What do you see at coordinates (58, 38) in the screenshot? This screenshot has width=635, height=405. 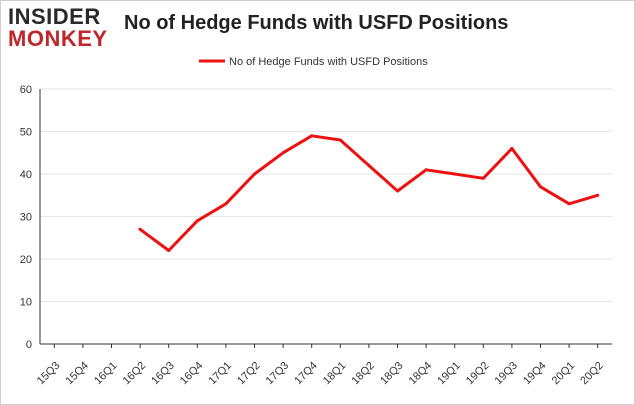 I see `logo-line-2: MONKEY` at bounding box center [58, 38].